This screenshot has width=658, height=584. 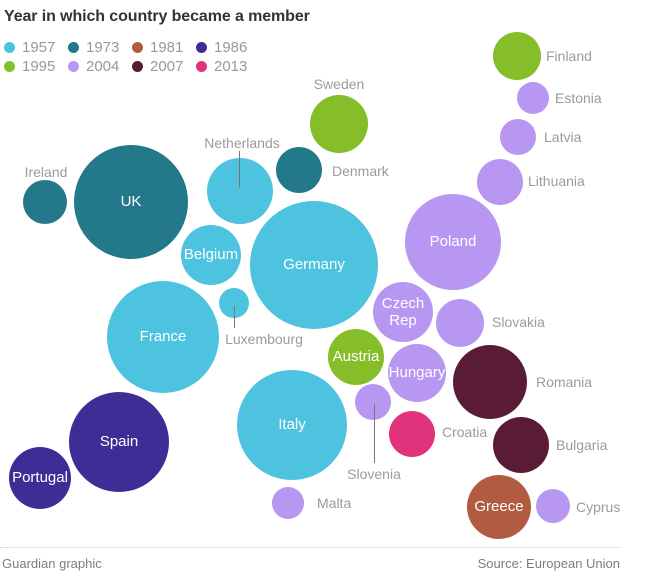 I want to click on legend-swatch-1995, so click(x=9, y=66).